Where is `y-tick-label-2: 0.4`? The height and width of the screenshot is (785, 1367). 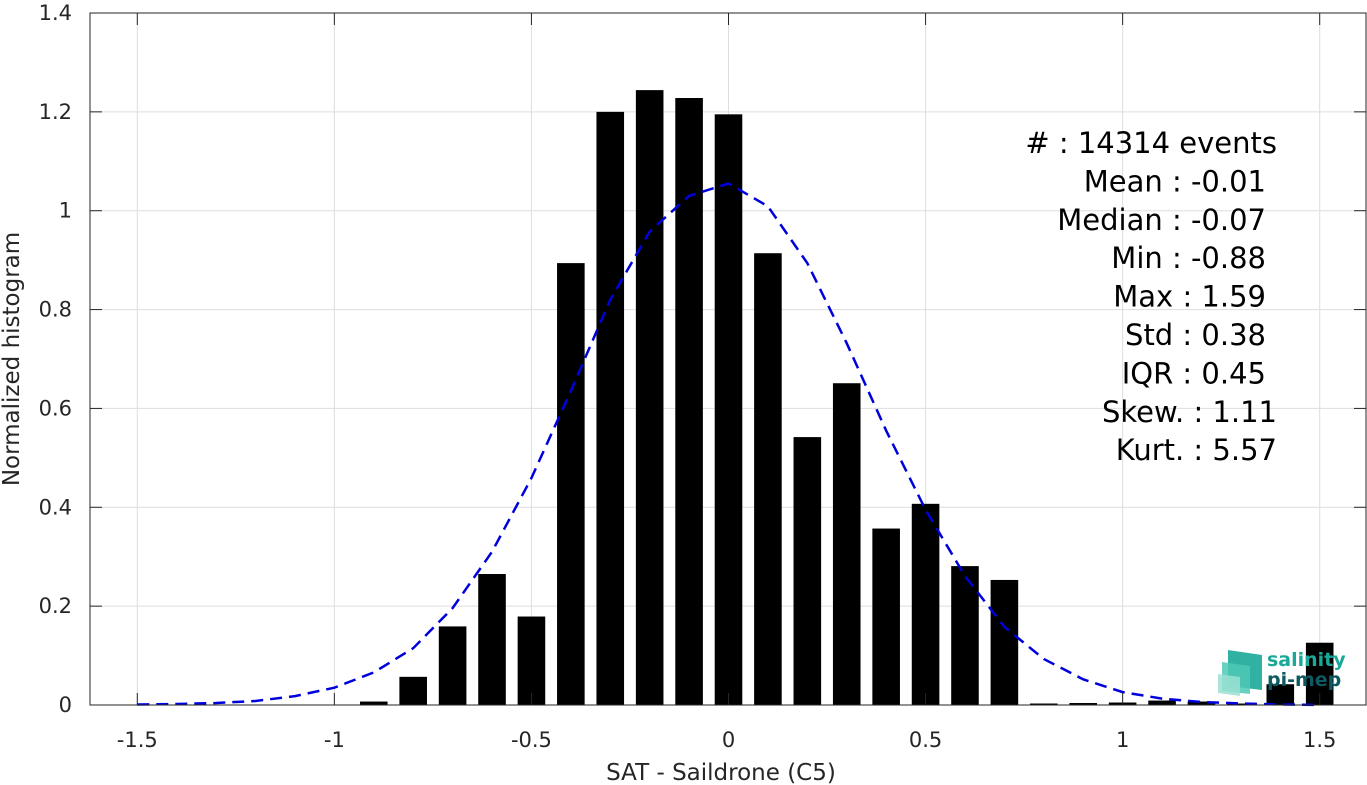 y-tick-label-2: 0.4 is located at coordinates (55, 507).